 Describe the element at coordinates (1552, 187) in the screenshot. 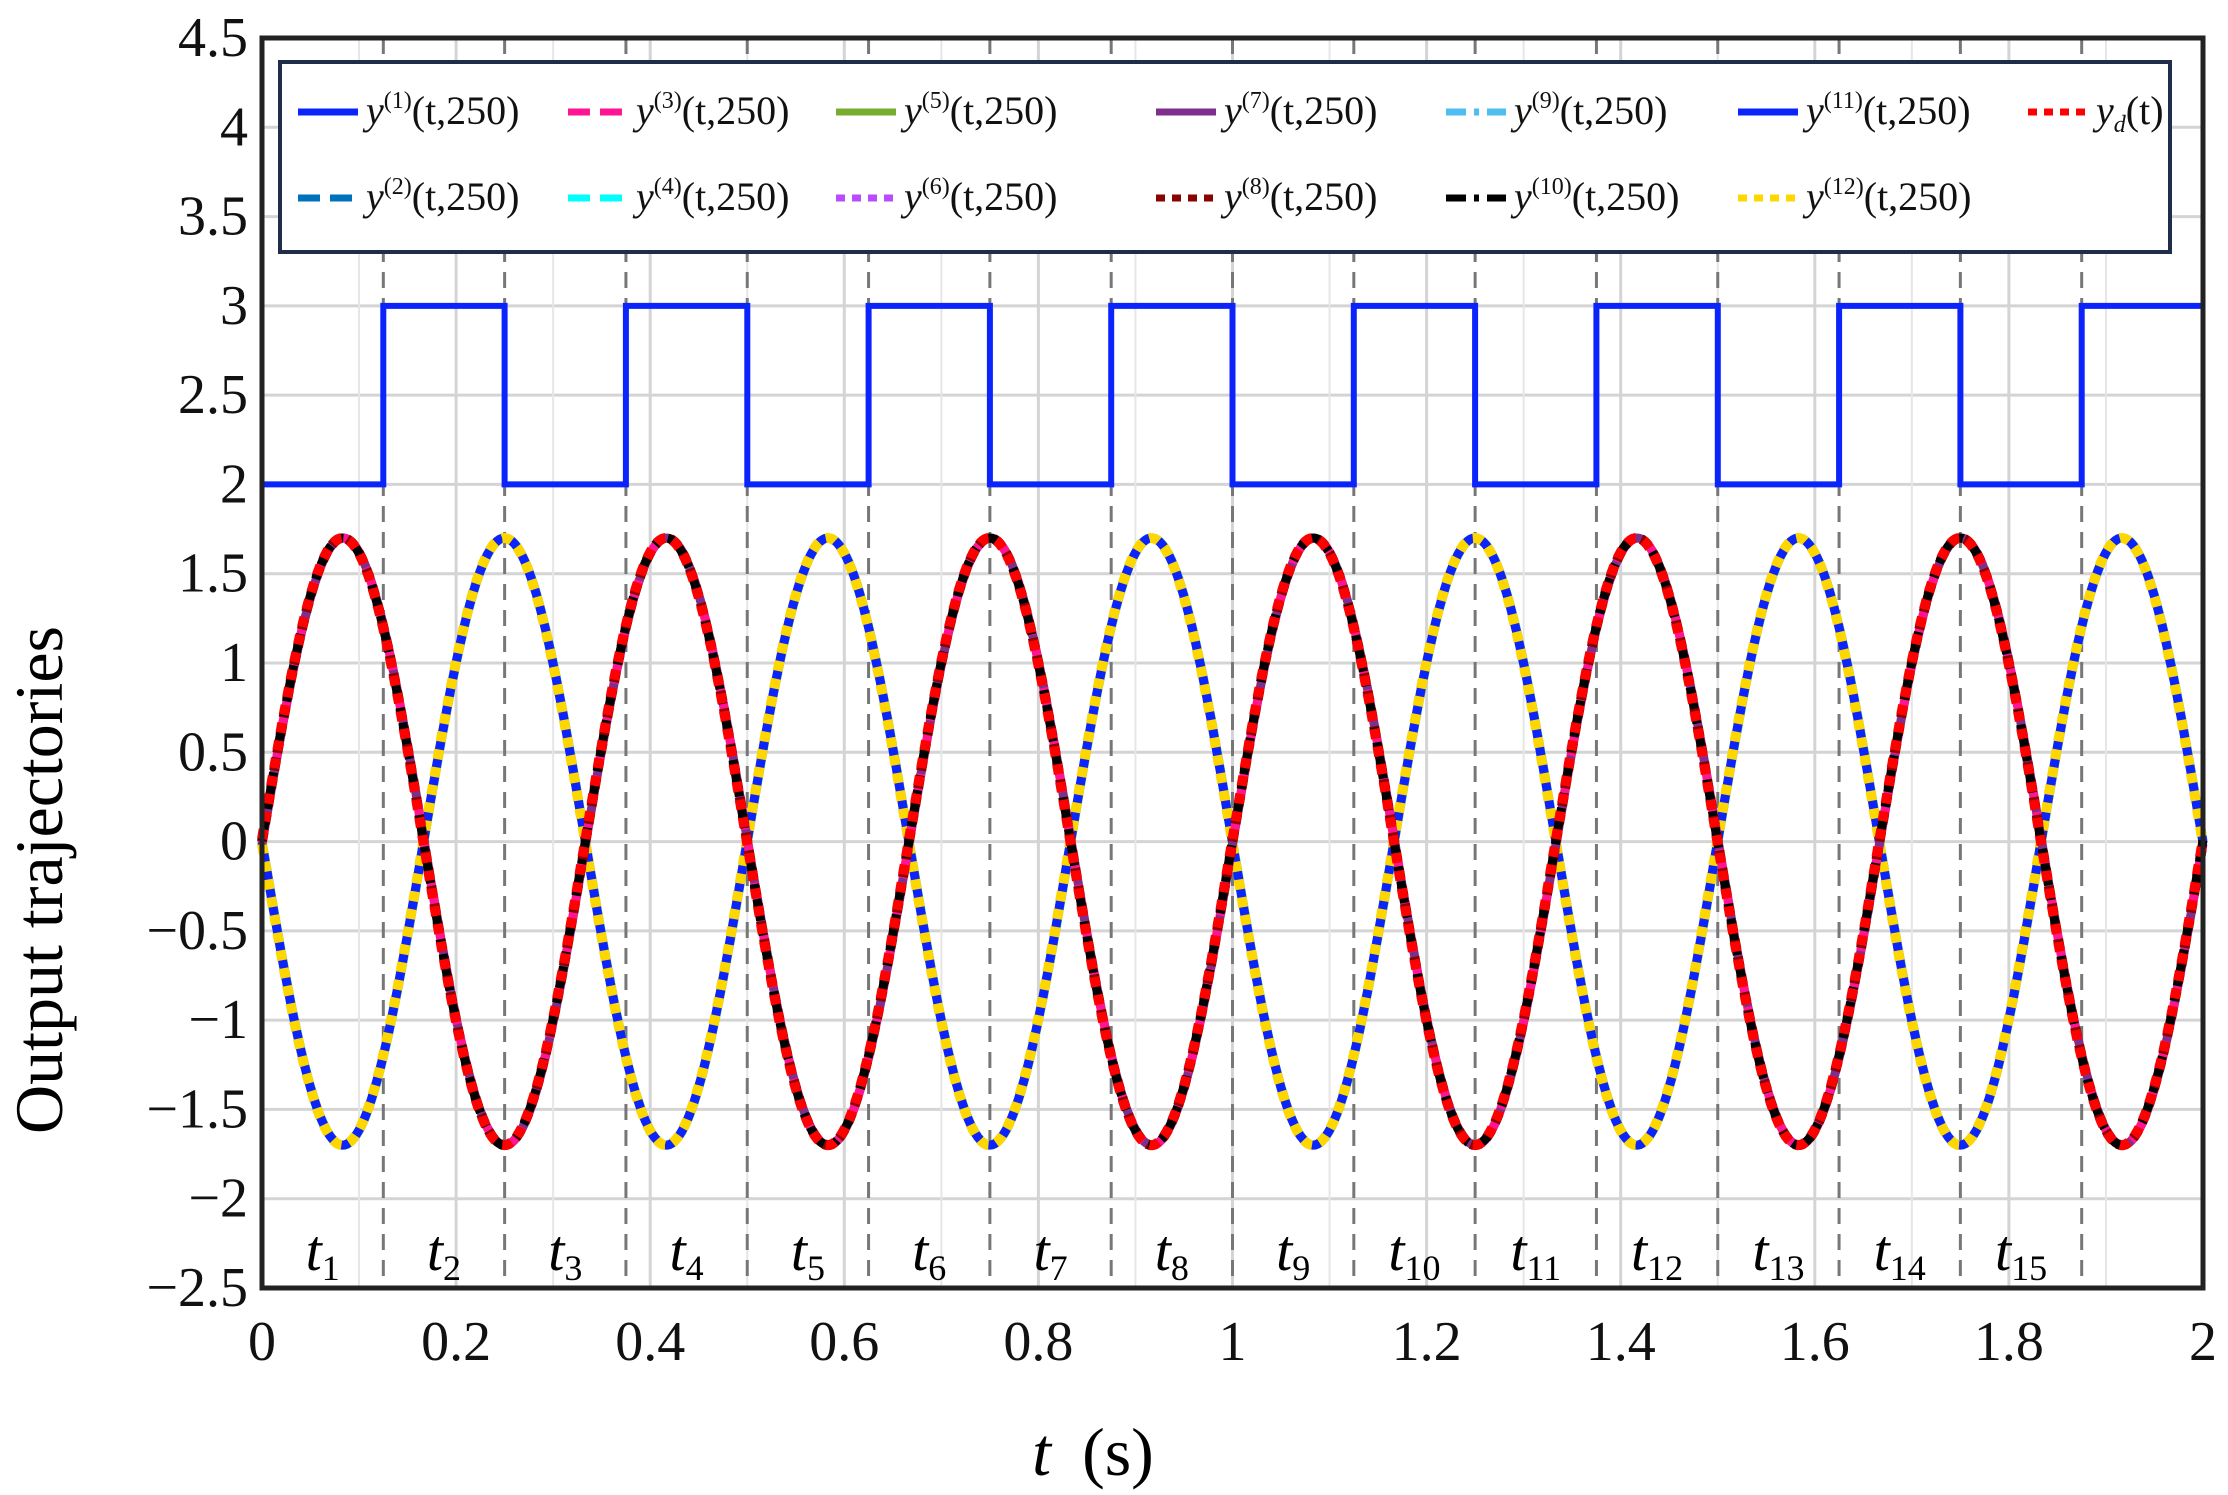

I see `legend-sup: (10)` at that location.